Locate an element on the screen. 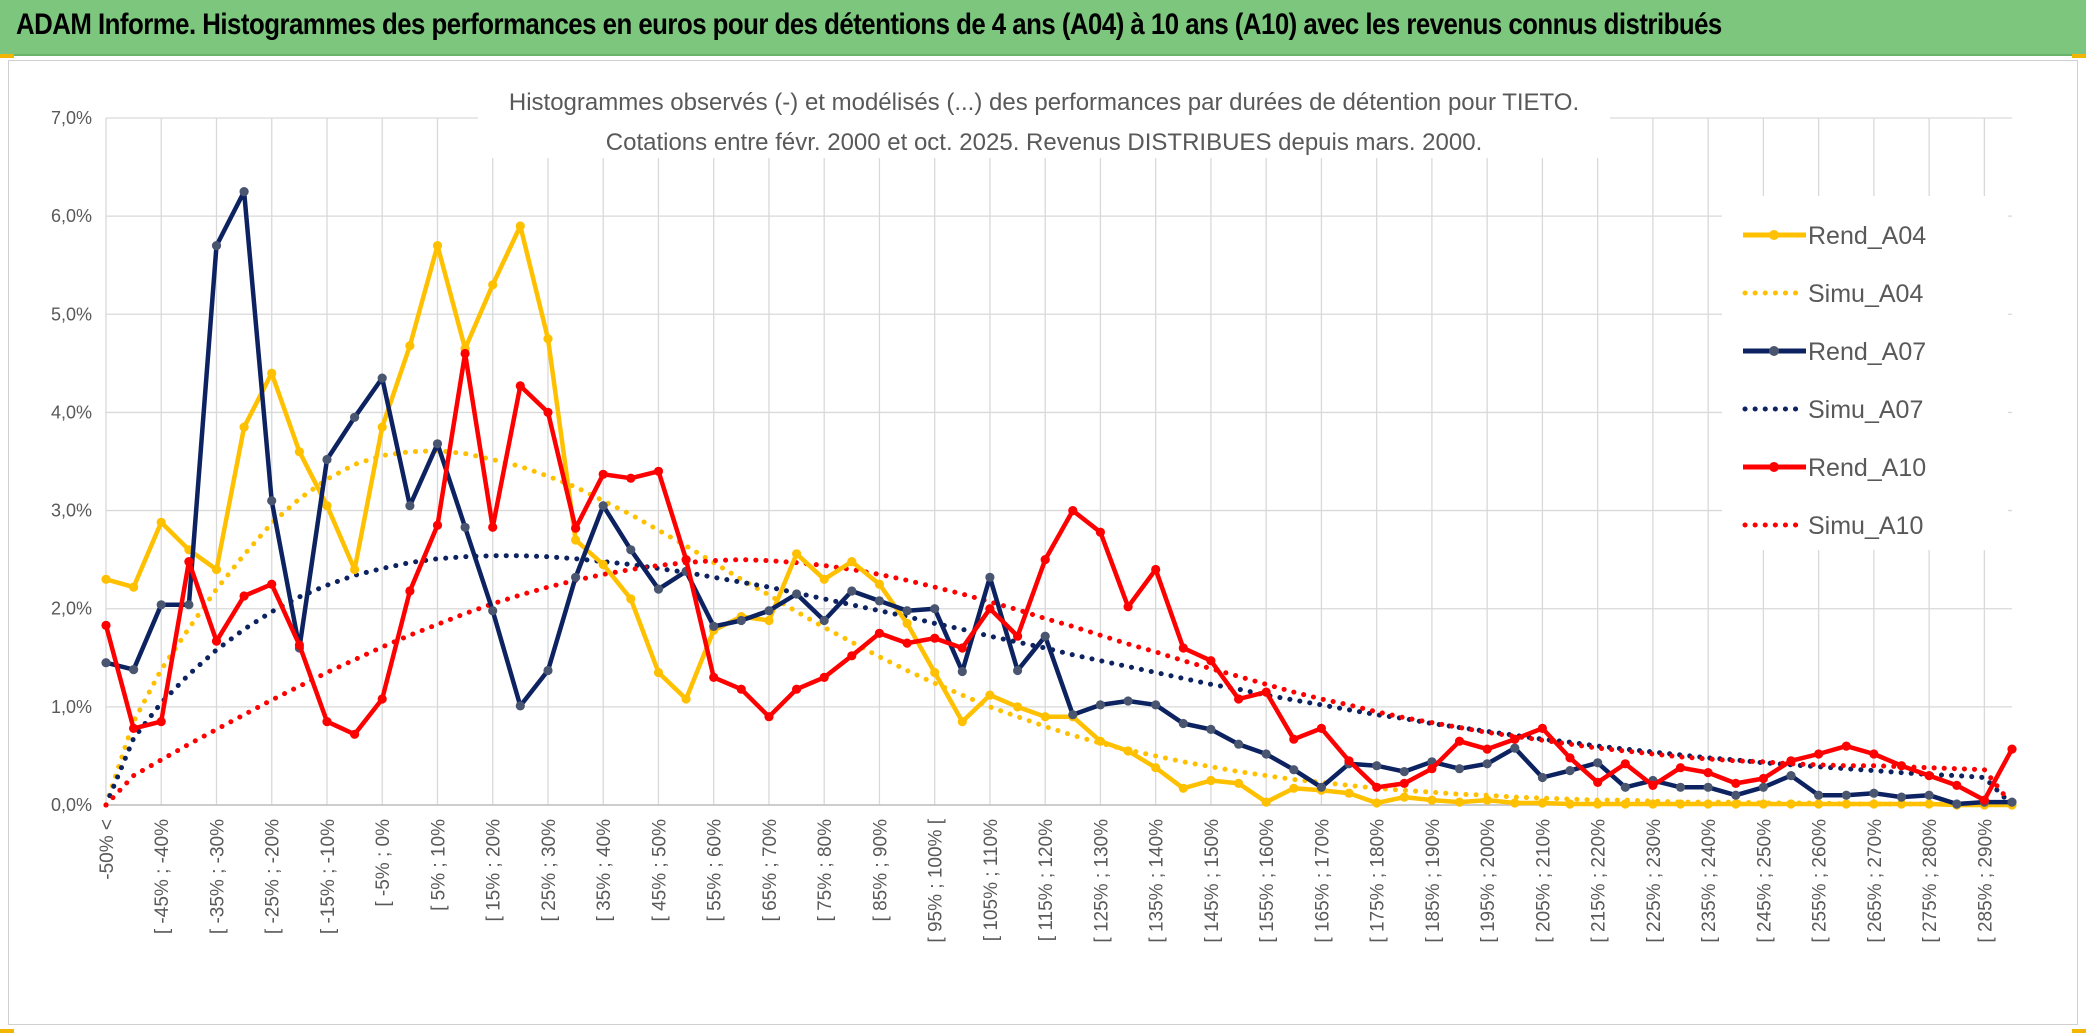  x-tick-label: [ 5% ; 10% is located at coordinates (438, 865).